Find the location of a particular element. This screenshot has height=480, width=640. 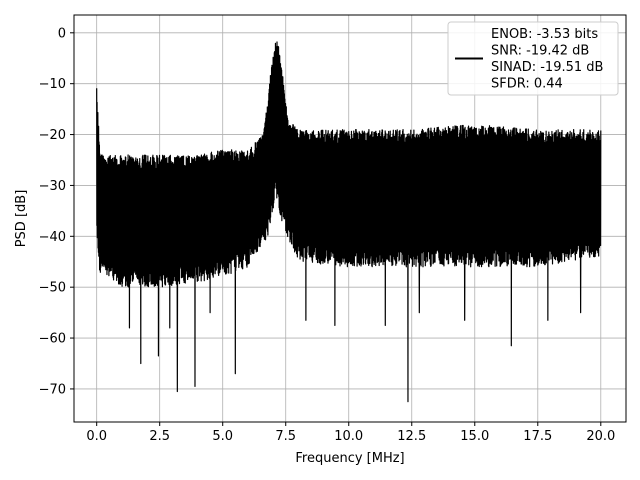

y-tick-label: −50 is located at coordinates (52, 288).